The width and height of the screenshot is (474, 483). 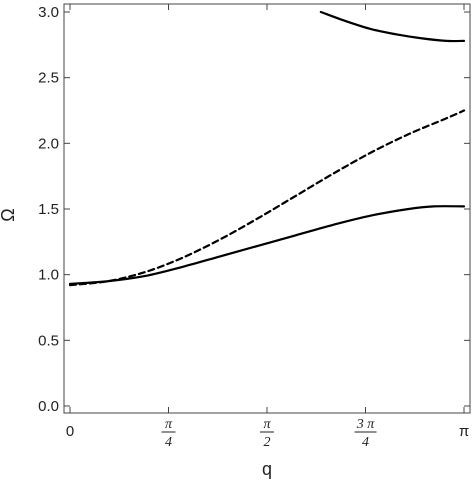 I want to click on y-tick-label: 1.0, so click(x=48, y=275).